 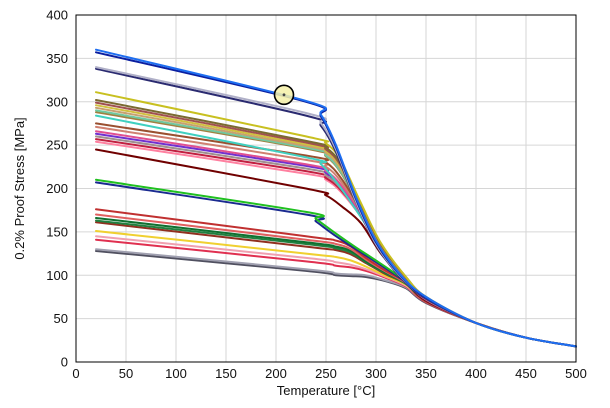 What do you see at coordinates (19, 188) in the screenshot?
I see `y-axis-title: 0.2% Proof Stress [MPa]` at bounding box center [19, 188].